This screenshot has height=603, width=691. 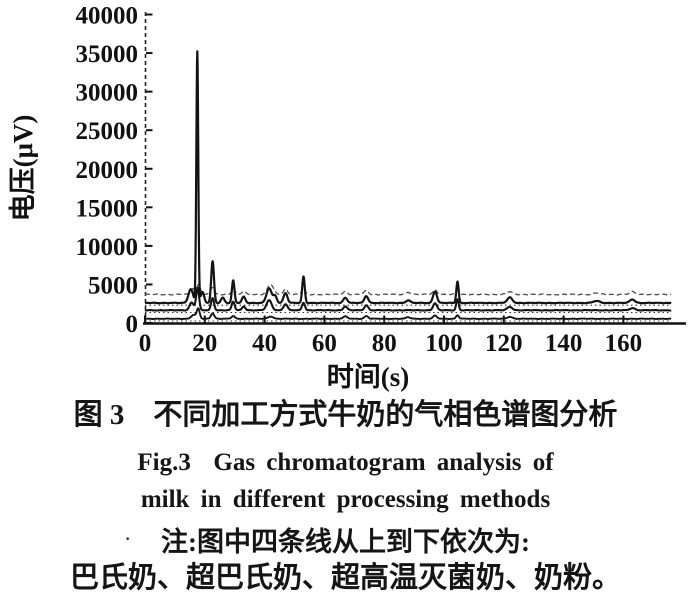 I want to click on svg-text: 10000, so click(x=107, y=247).